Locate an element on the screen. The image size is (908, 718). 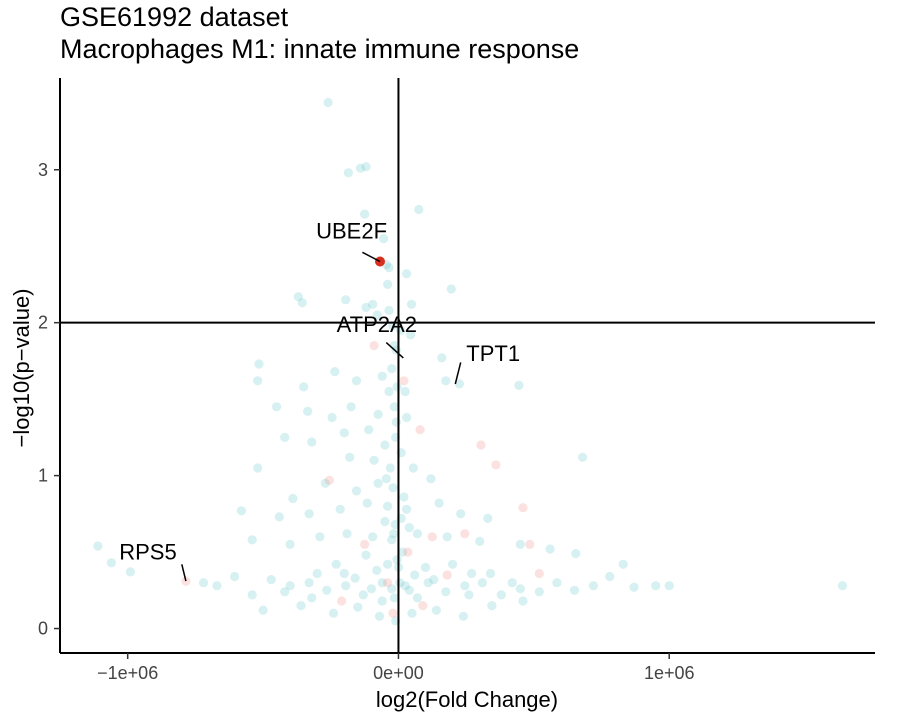
label-connector is located at coordinates (458, 373).